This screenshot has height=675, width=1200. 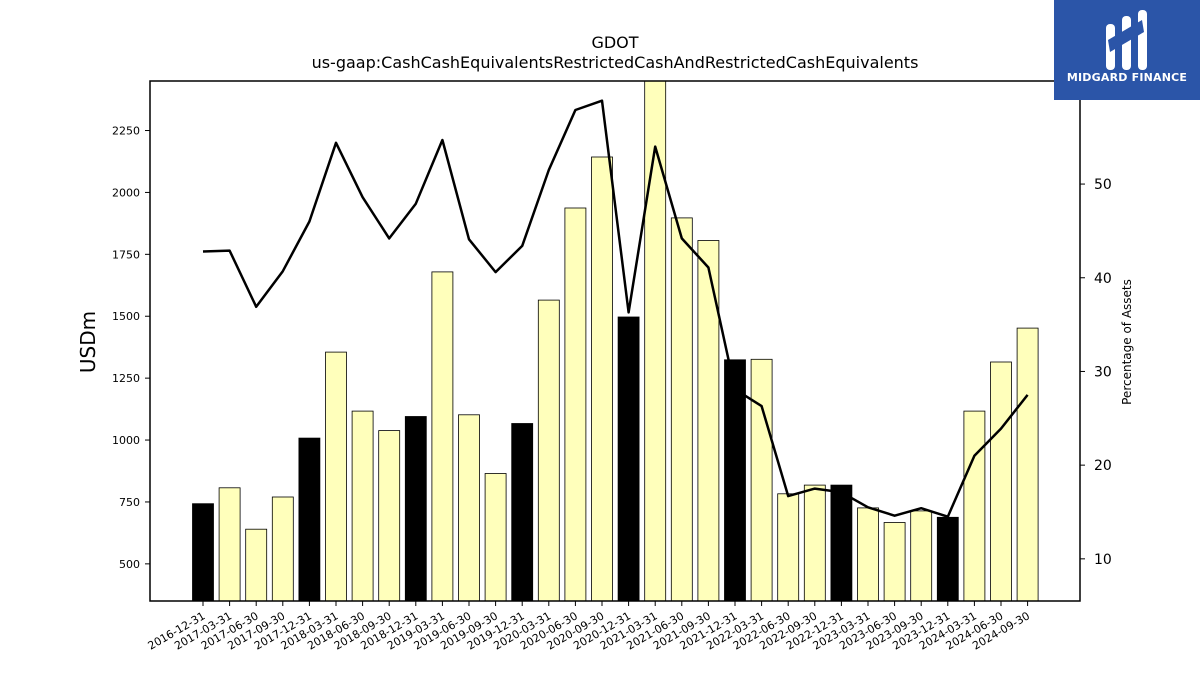 What do you see at coordinates (126, 131) in the screenshot?
I see `y-tick-label: 2250` at bounding box center [126, 131].